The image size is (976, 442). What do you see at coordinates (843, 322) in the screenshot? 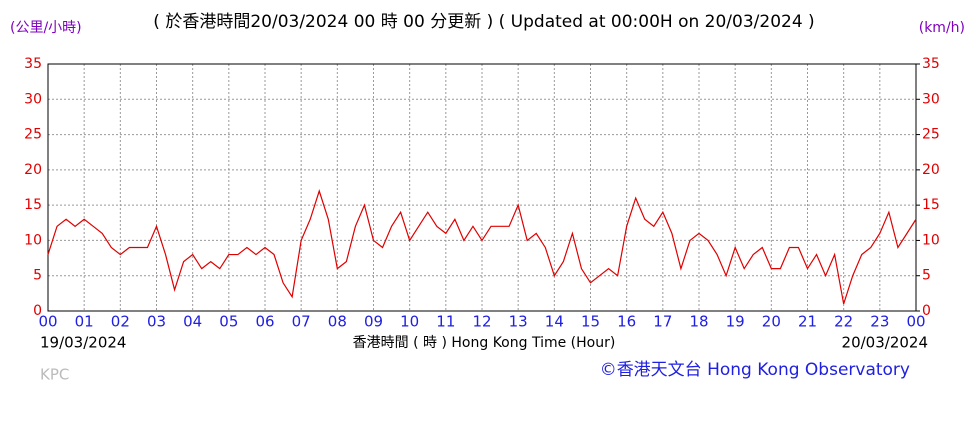
I see `x-tick-label: 22` at bounding box center [843, 322].